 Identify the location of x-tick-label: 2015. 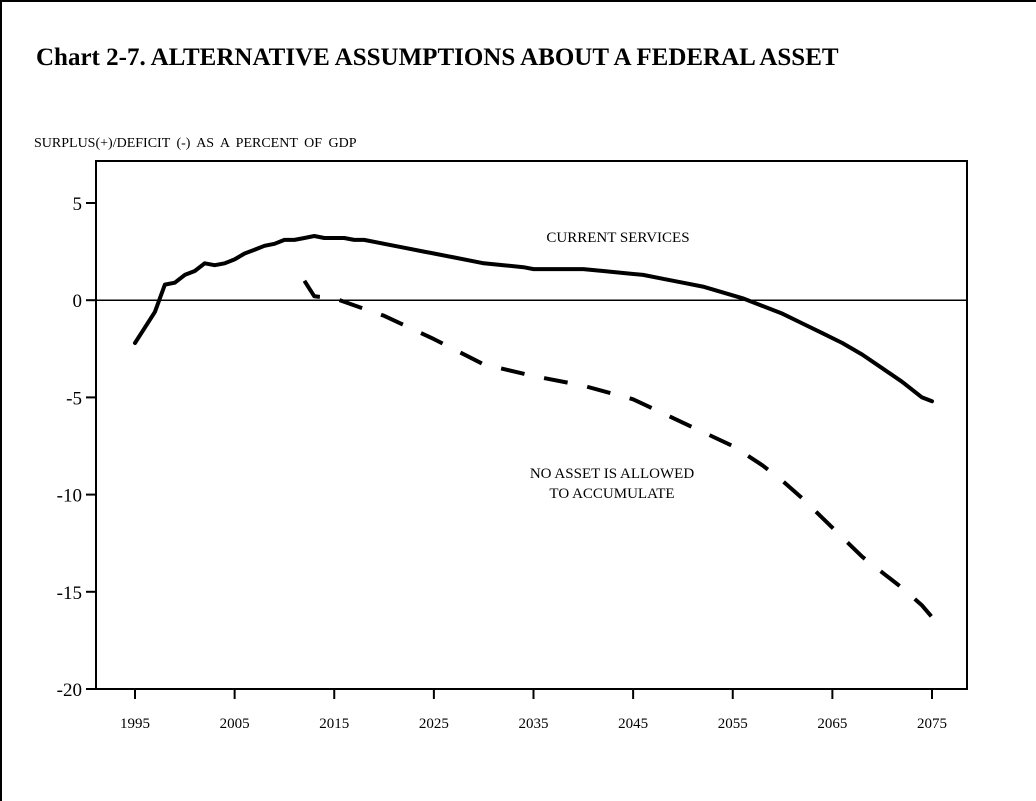
(334, 724).